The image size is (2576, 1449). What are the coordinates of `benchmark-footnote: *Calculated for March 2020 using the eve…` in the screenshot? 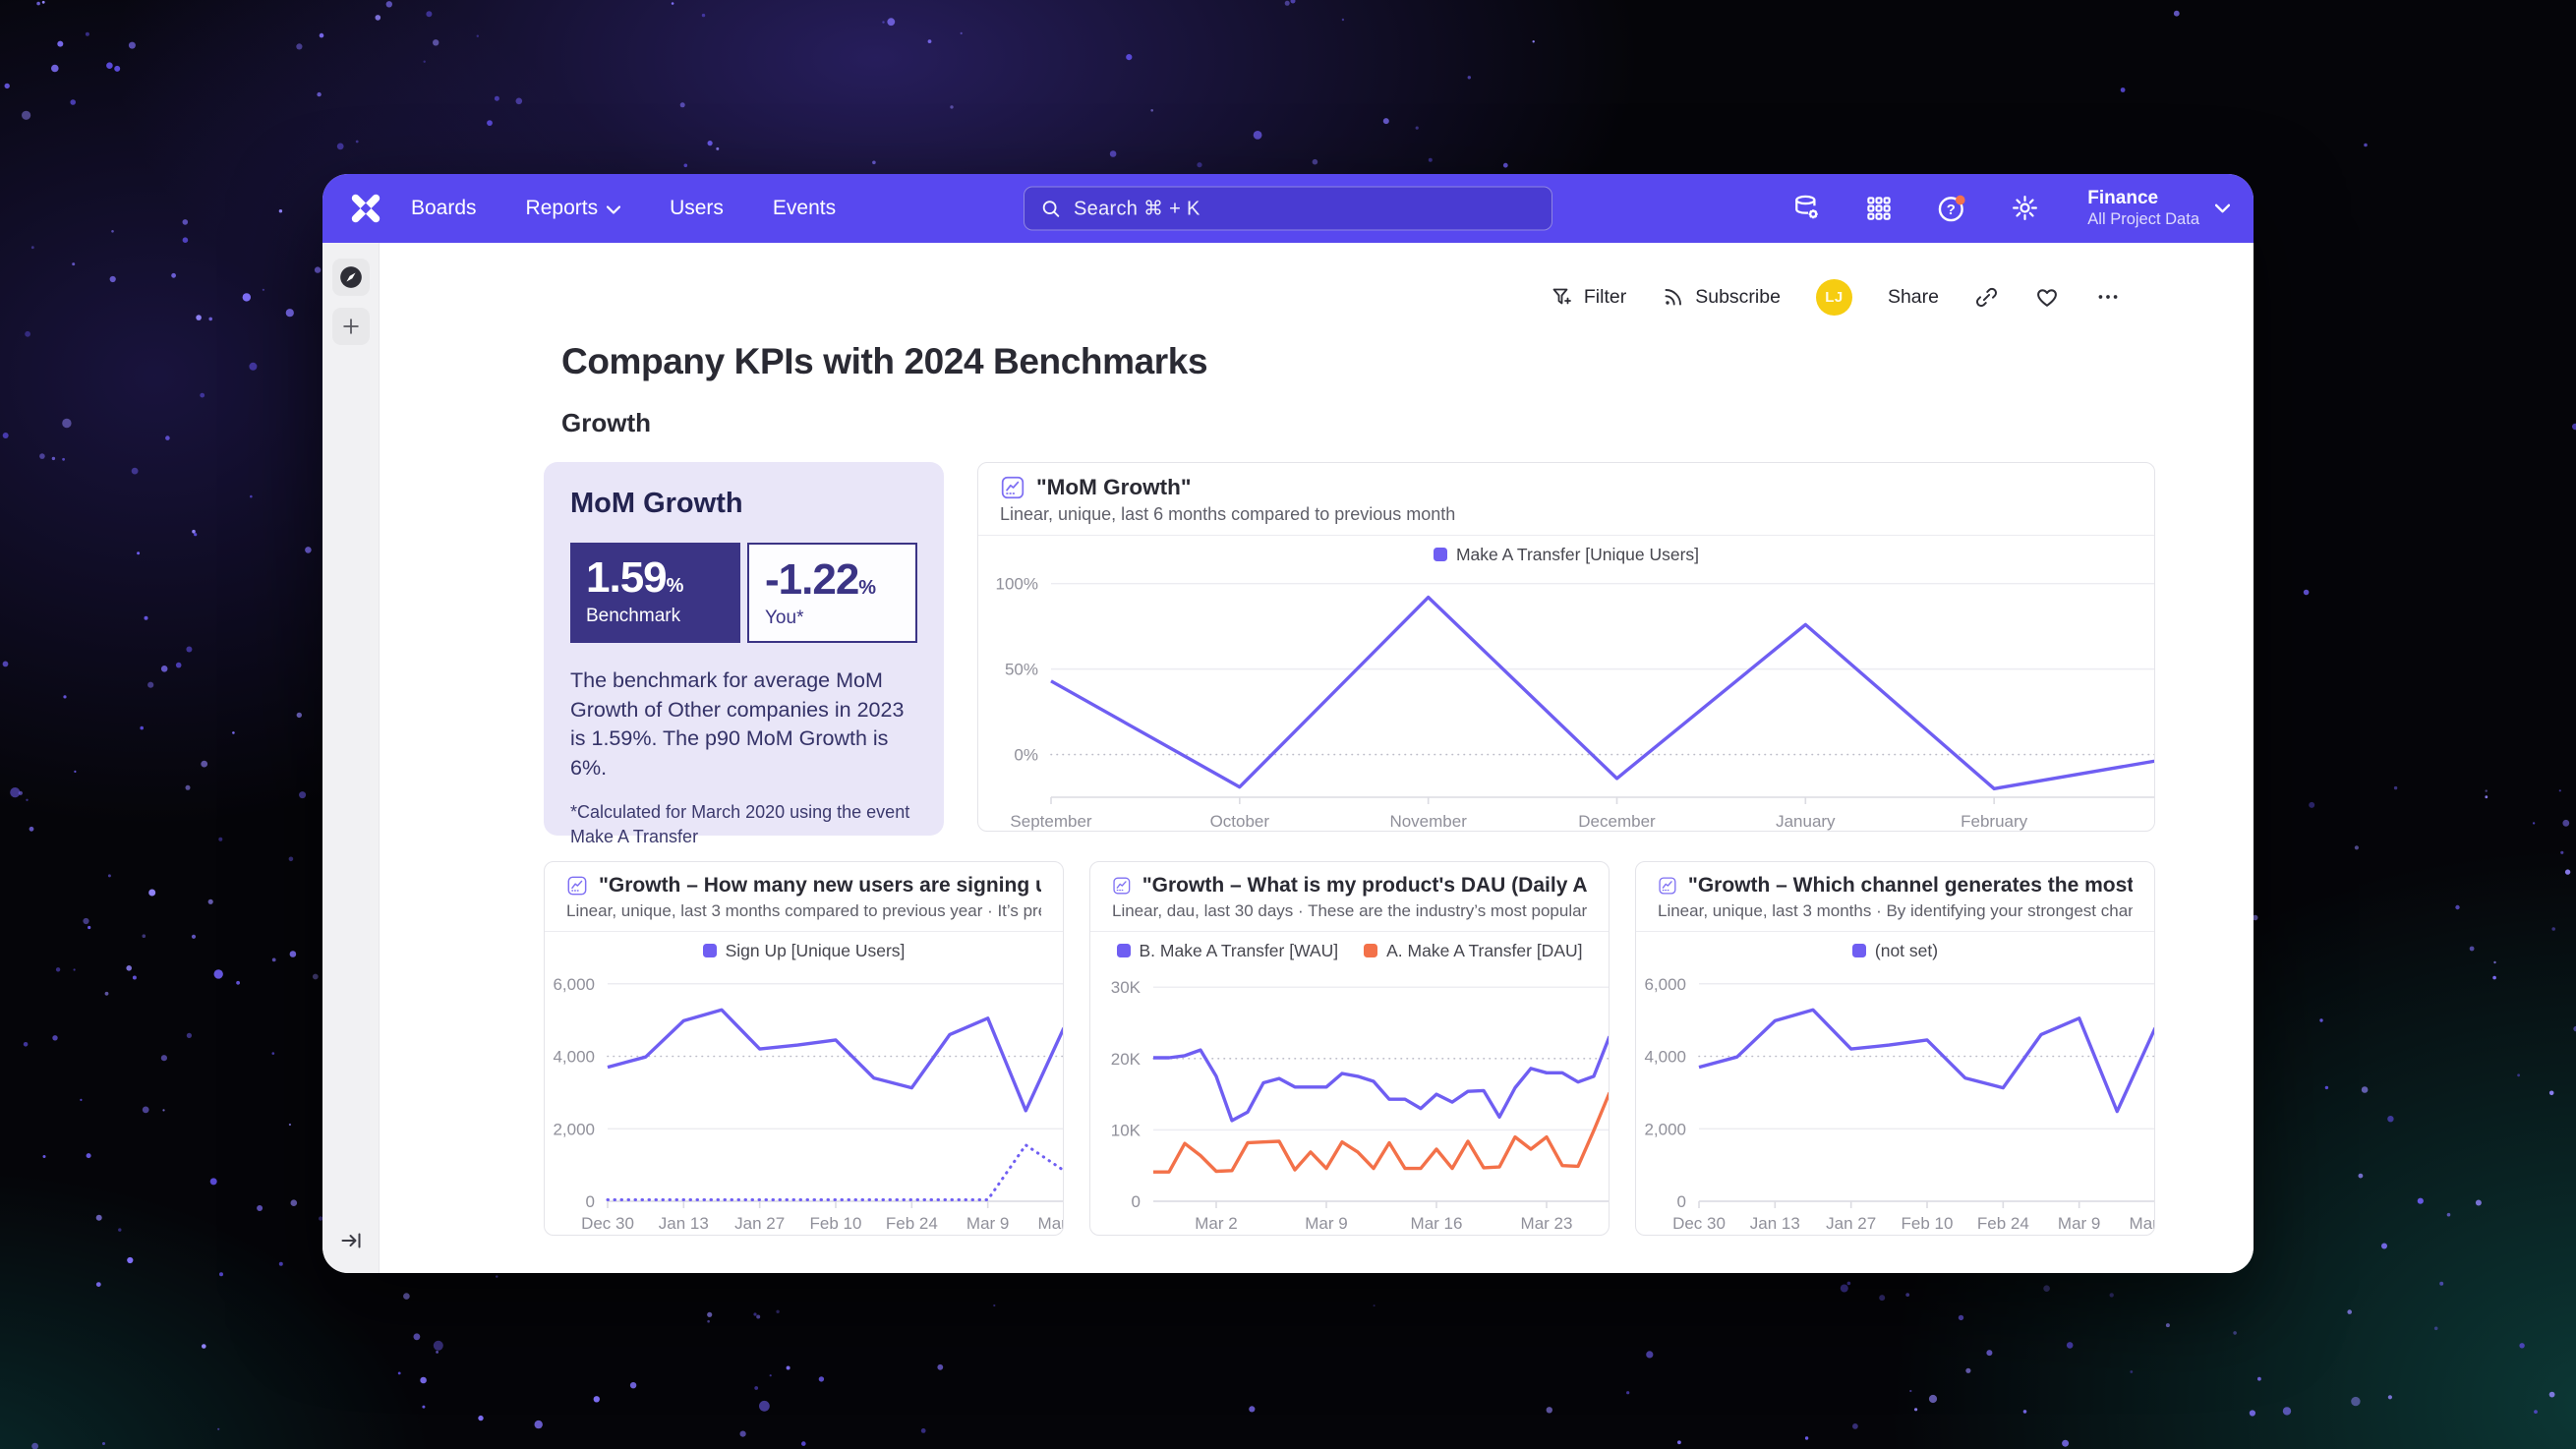 It's located at (740, 823).